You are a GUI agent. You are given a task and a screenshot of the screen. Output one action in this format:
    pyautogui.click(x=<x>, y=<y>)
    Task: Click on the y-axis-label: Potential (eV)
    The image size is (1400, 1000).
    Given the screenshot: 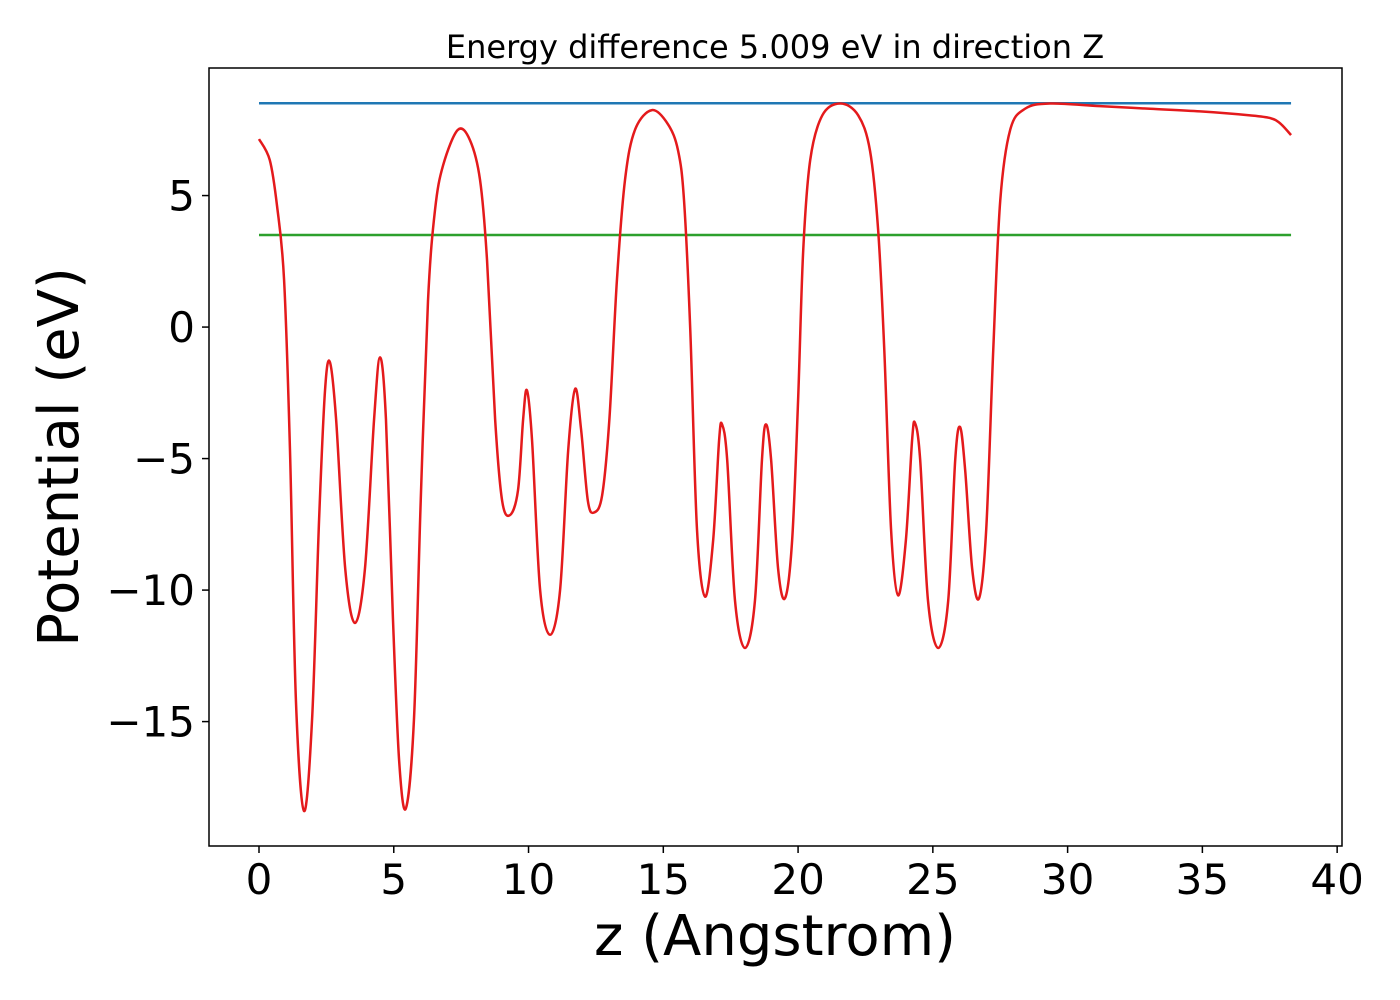 What is the action you would take?
    pyautogui.click(x=59, y=457)
    